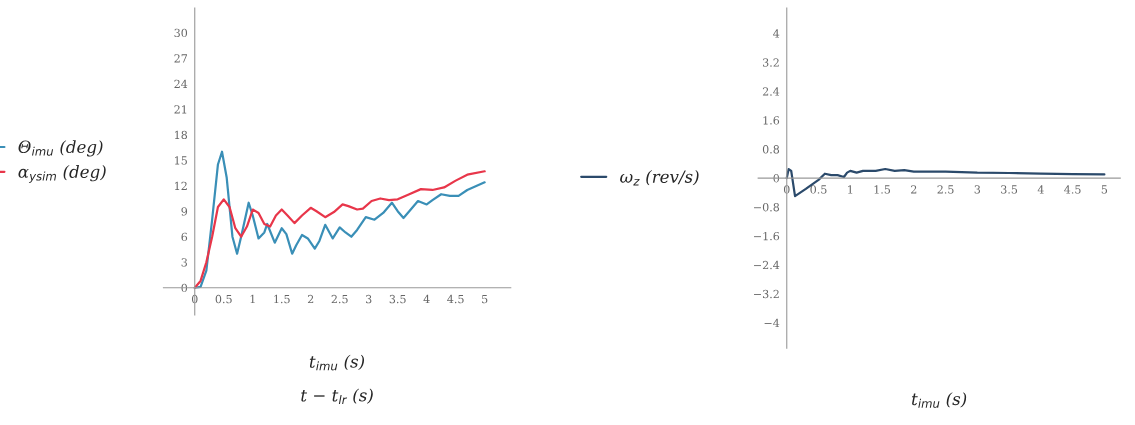 This screenshot has width=1135, height=425. What do you see at coordinates (337, 396) in the screenshot?
I see `text: t − t$_{lr}$ (s)` at bounding box center [337, 396].